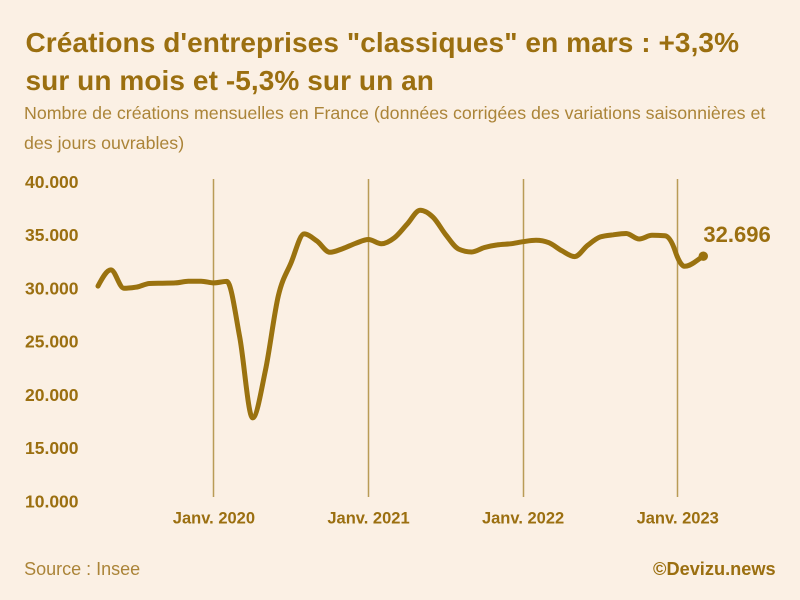  What do you see at coordinates (52, 235) in the screenshot?
I see `svg-text: 35.000` at bounding box center [52, 235].